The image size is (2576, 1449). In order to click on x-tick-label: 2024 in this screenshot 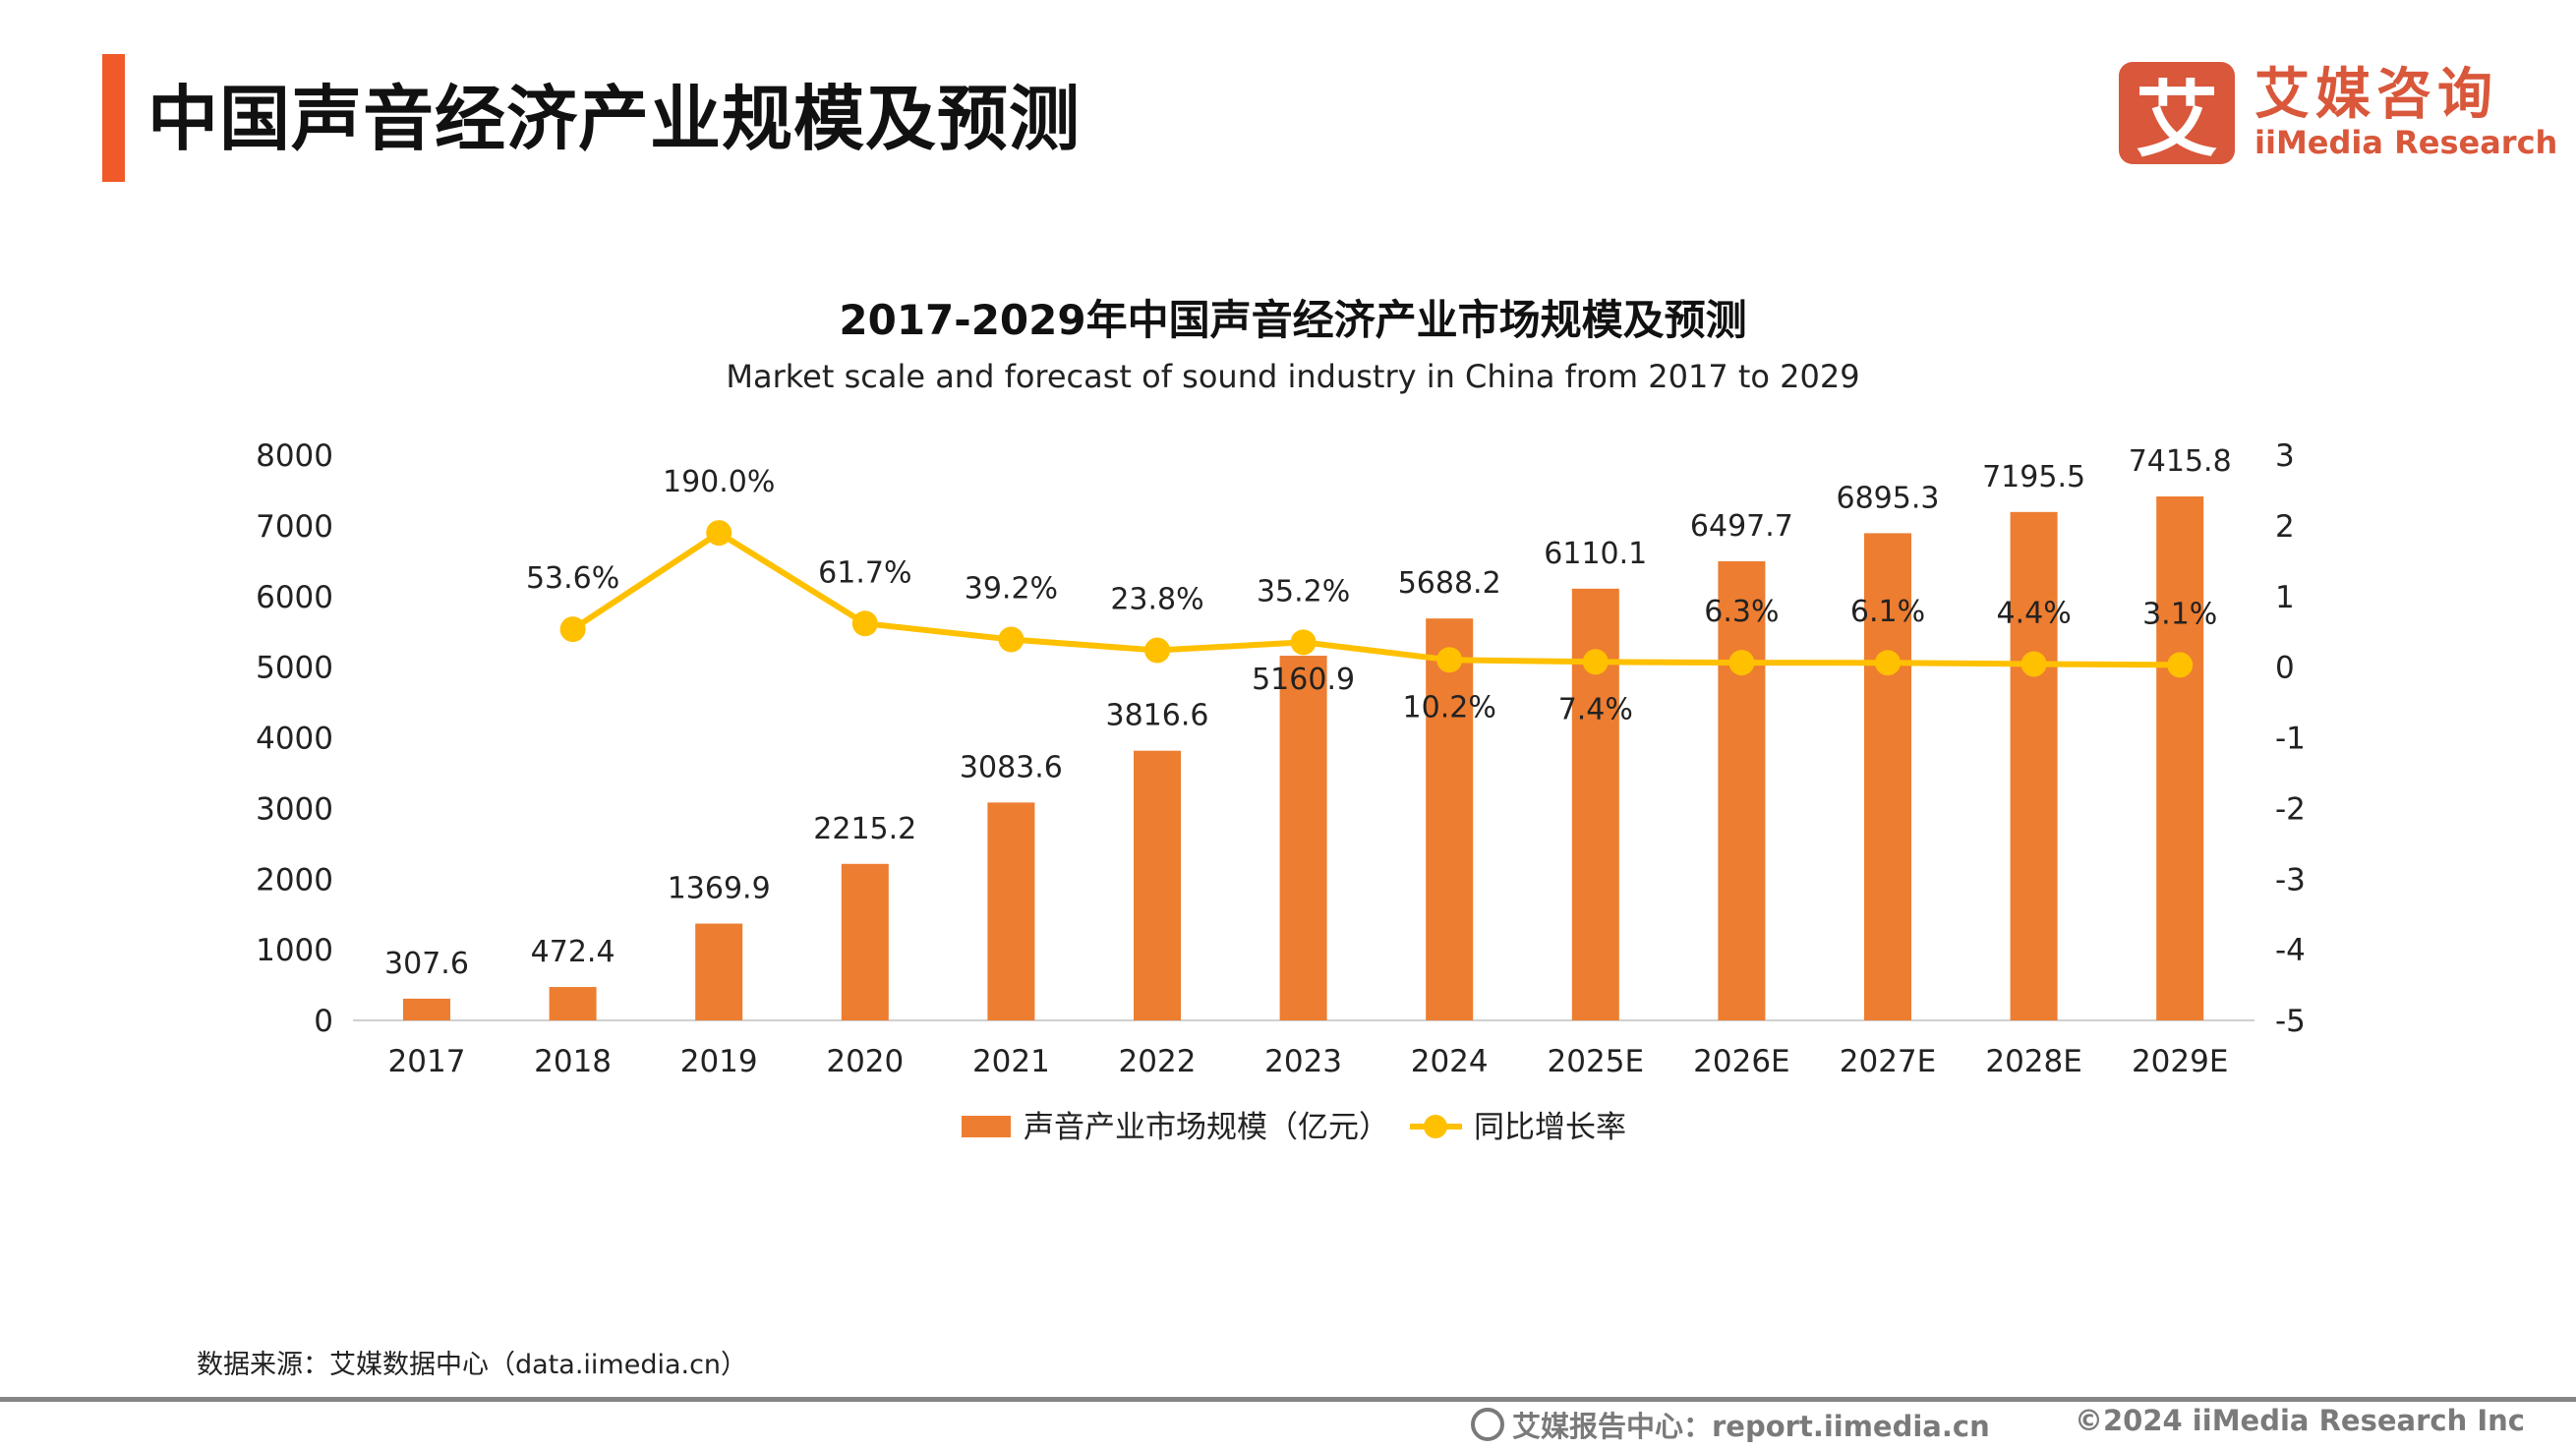, I will do `click(1450, 1061)`.